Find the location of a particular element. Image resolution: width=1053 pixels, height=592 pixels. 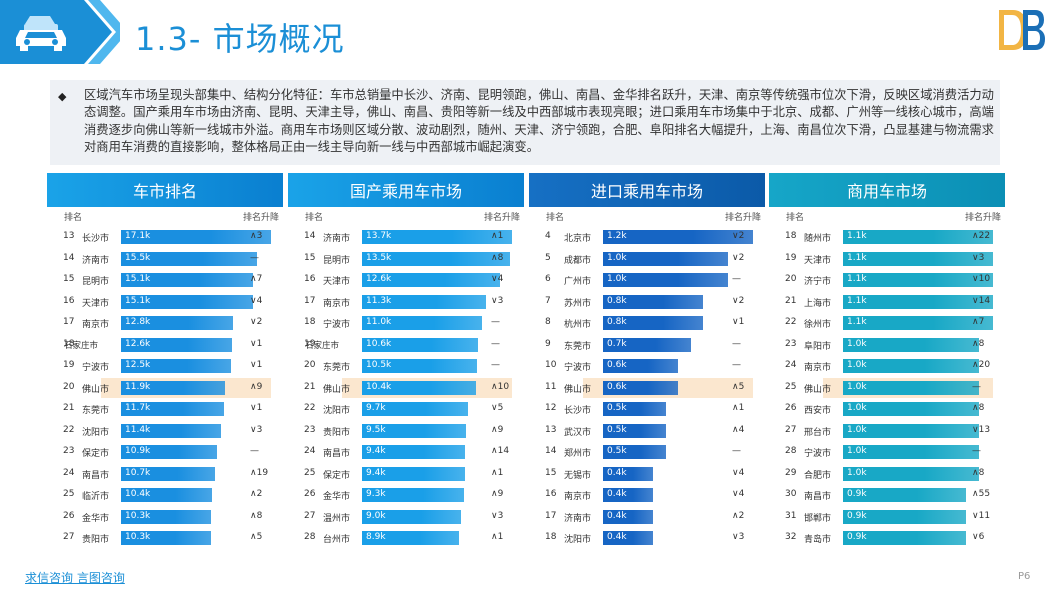

rank-change: ∨1 is located at coordinates (738, 322).